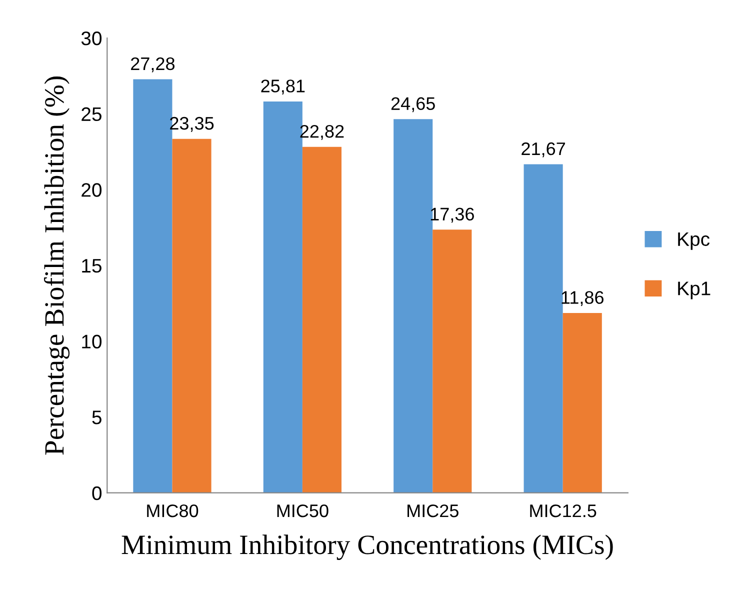 Image resolution: width=744 pixels, height=613 pixels. I want to click on x-tick-label: MIC50, so click(302, 511).